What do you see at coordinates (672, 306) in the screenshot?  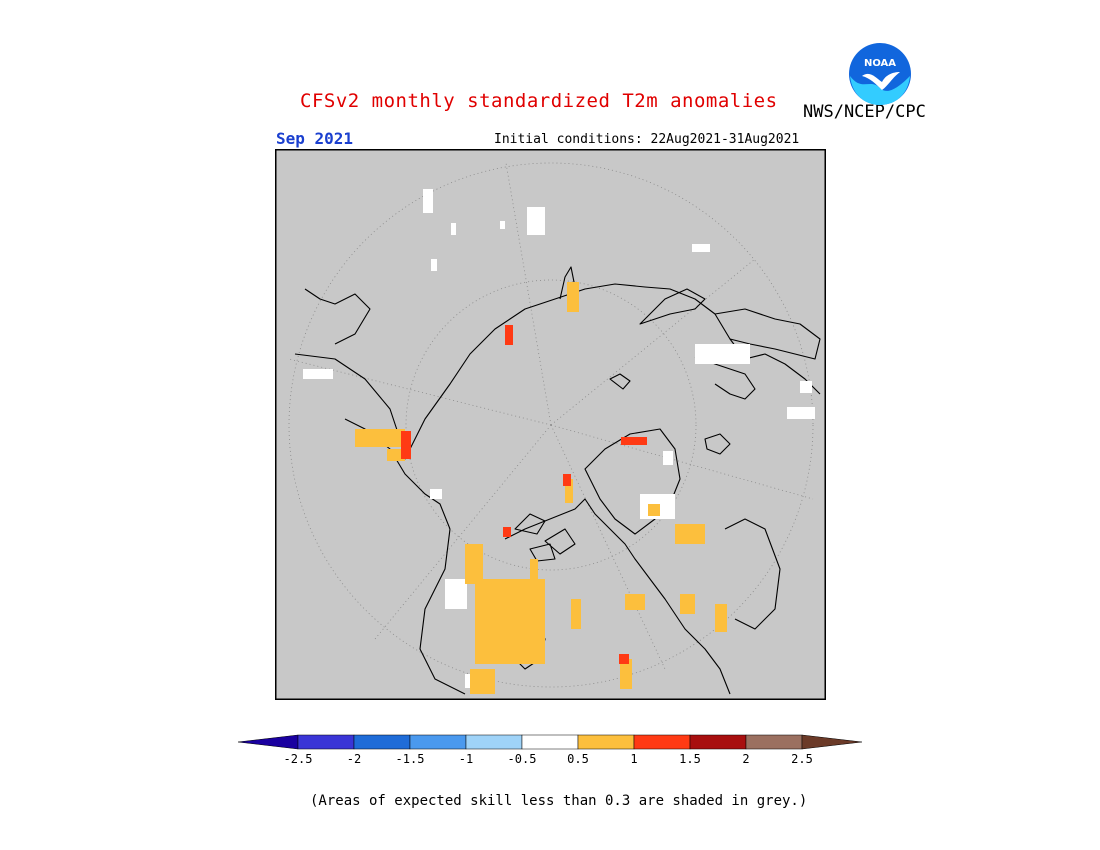 I see `coastline-novaya-zemlya` at bounding box center [672, 306].